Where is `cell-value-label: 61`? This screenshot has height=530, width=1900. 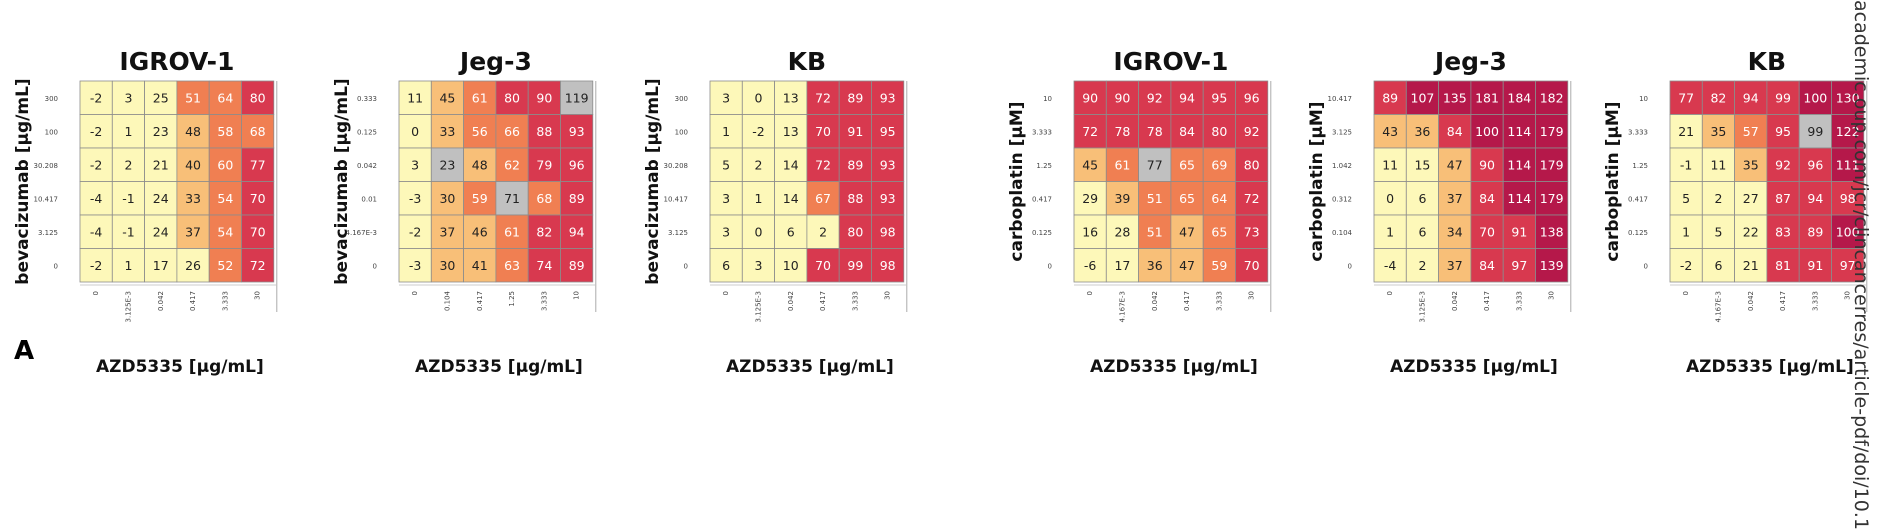
cell-value-label: 61 is located at coordinates (1122, 164).